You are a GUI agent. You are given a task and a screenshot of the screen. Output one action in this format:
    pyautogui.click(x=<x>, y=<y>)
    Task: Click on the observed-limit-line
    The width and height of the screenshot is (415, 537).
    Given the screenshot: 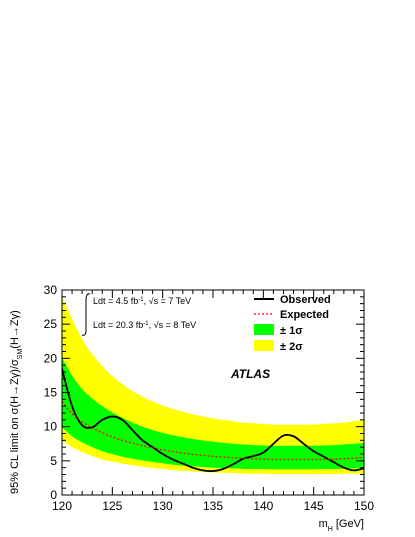 What is the action you would take?
    pyautogui.click(x=213, y=420)
    